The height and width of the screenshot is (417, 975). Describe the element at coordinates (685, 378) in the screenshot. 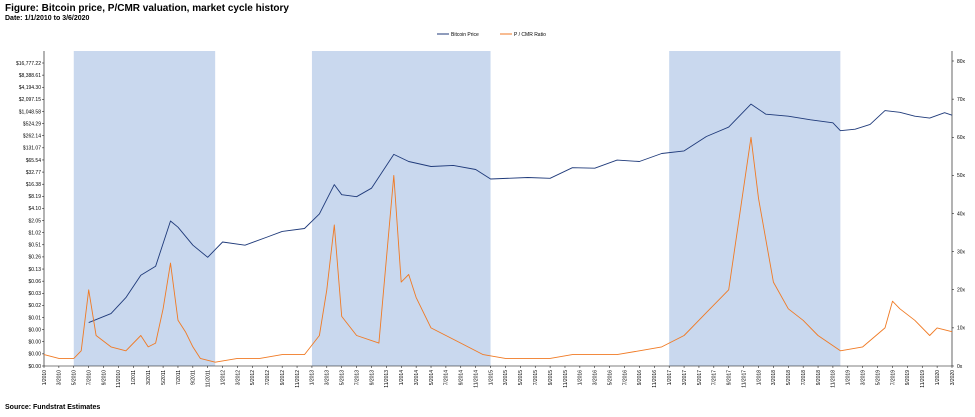

I see `x-tick-label: 3/2017` at that location.